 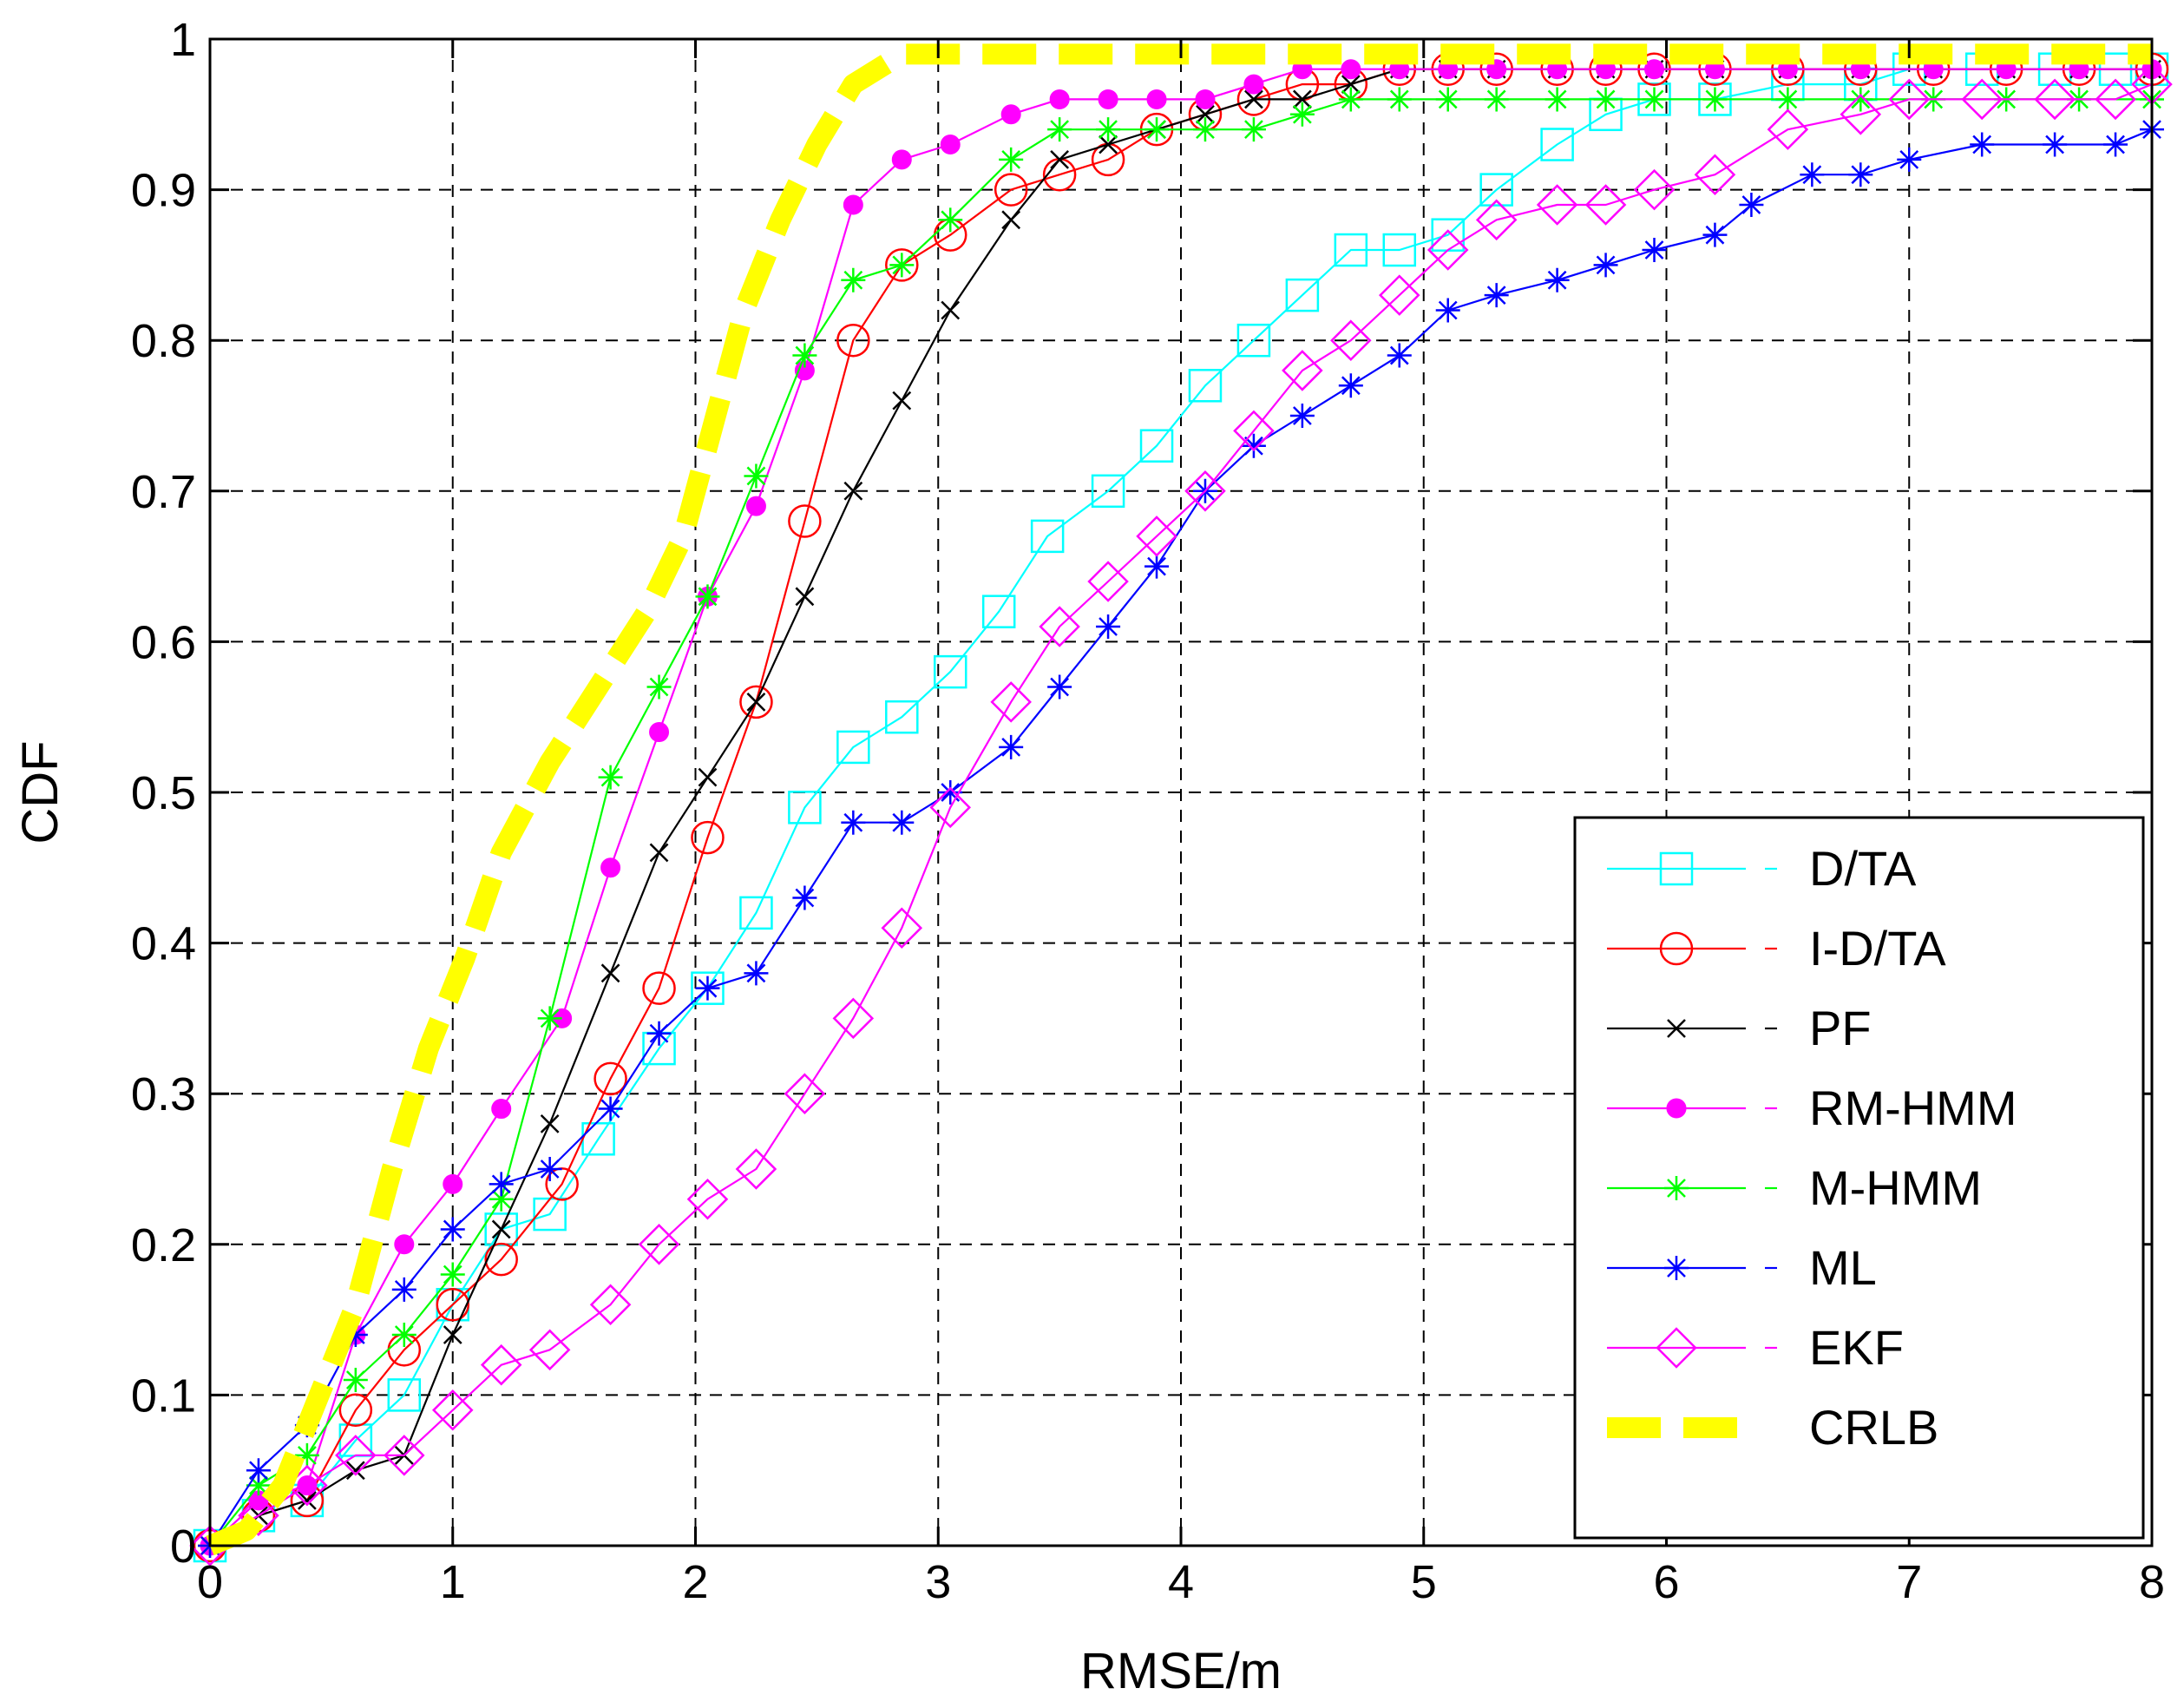 I want to click on y-tick-label: 0.5, so click(x=163, y=793).